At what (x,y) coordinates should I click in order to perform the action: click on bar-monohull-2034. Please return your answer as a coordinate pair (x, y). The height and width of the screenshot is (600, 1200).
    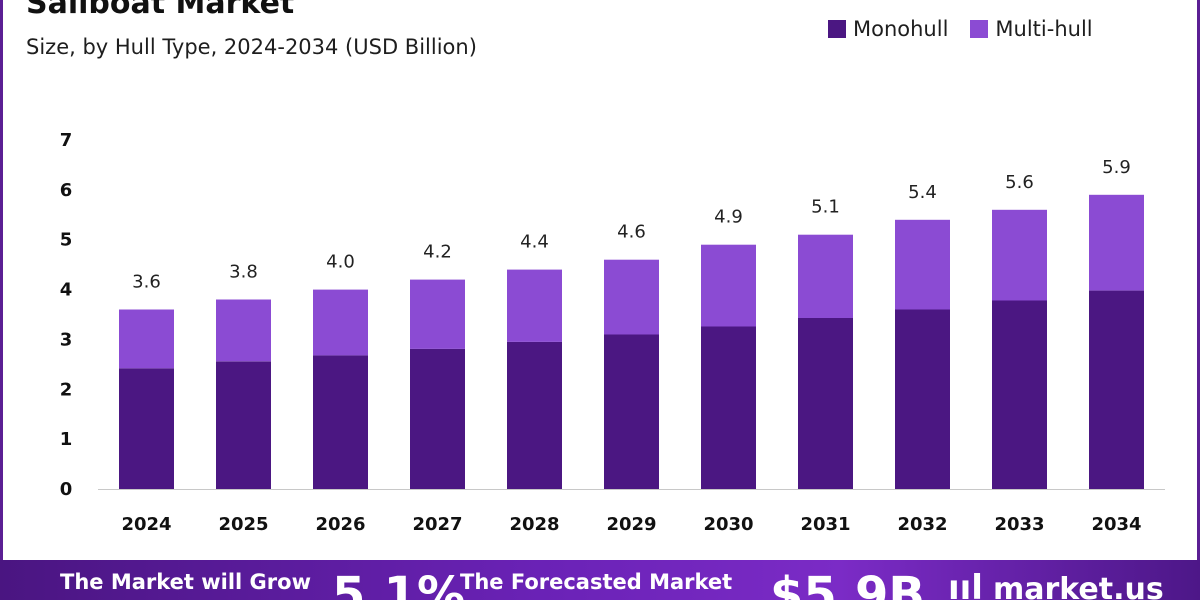
    Looking at the image, I should click on (1116, 389).